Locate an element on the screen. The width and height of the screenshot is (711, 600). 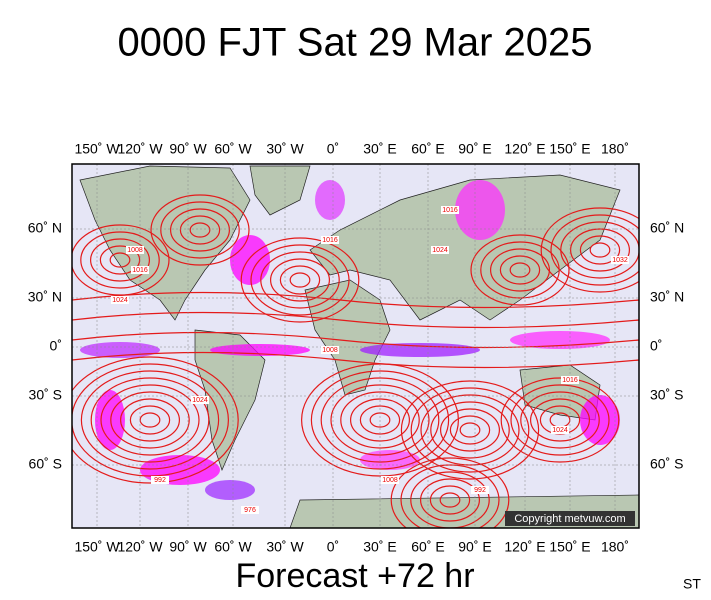
title: 0000 FJT Sat 29 Mar 2025 is located at coordinates (354, 43).